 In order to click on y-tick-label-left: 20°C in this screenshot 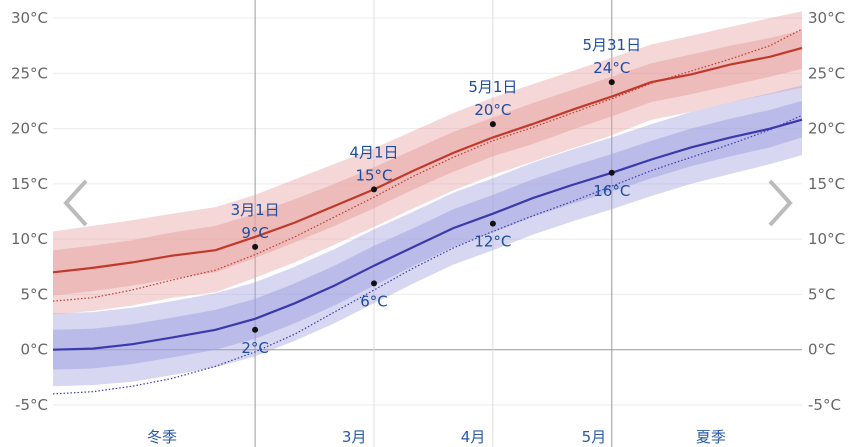, I will do `click(29, 129)`.